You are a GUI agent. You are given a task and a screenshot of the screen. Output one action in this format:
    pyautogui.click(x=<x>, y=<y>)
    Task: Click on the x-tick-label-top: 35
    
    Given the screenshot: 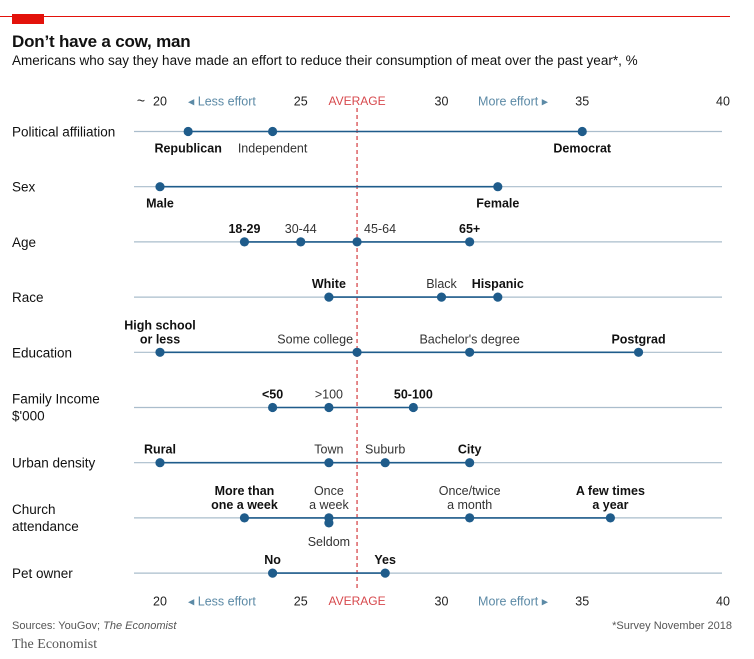 What is the action you would take?
    pyautogui.click(x=582, y=102)
    